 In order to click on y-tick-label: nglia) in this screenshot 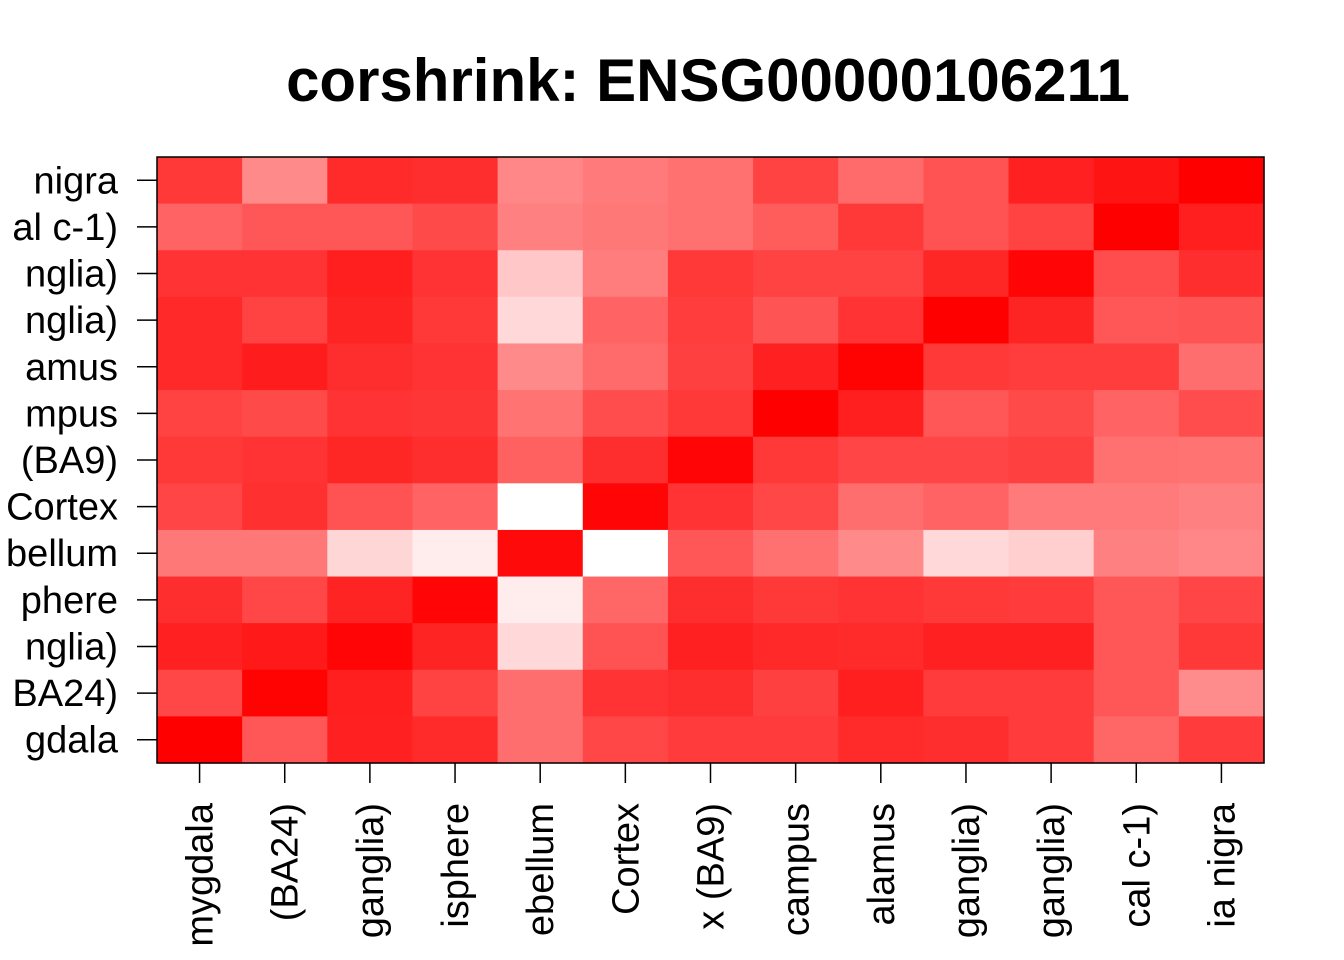, I will do `click(71, 321)`.